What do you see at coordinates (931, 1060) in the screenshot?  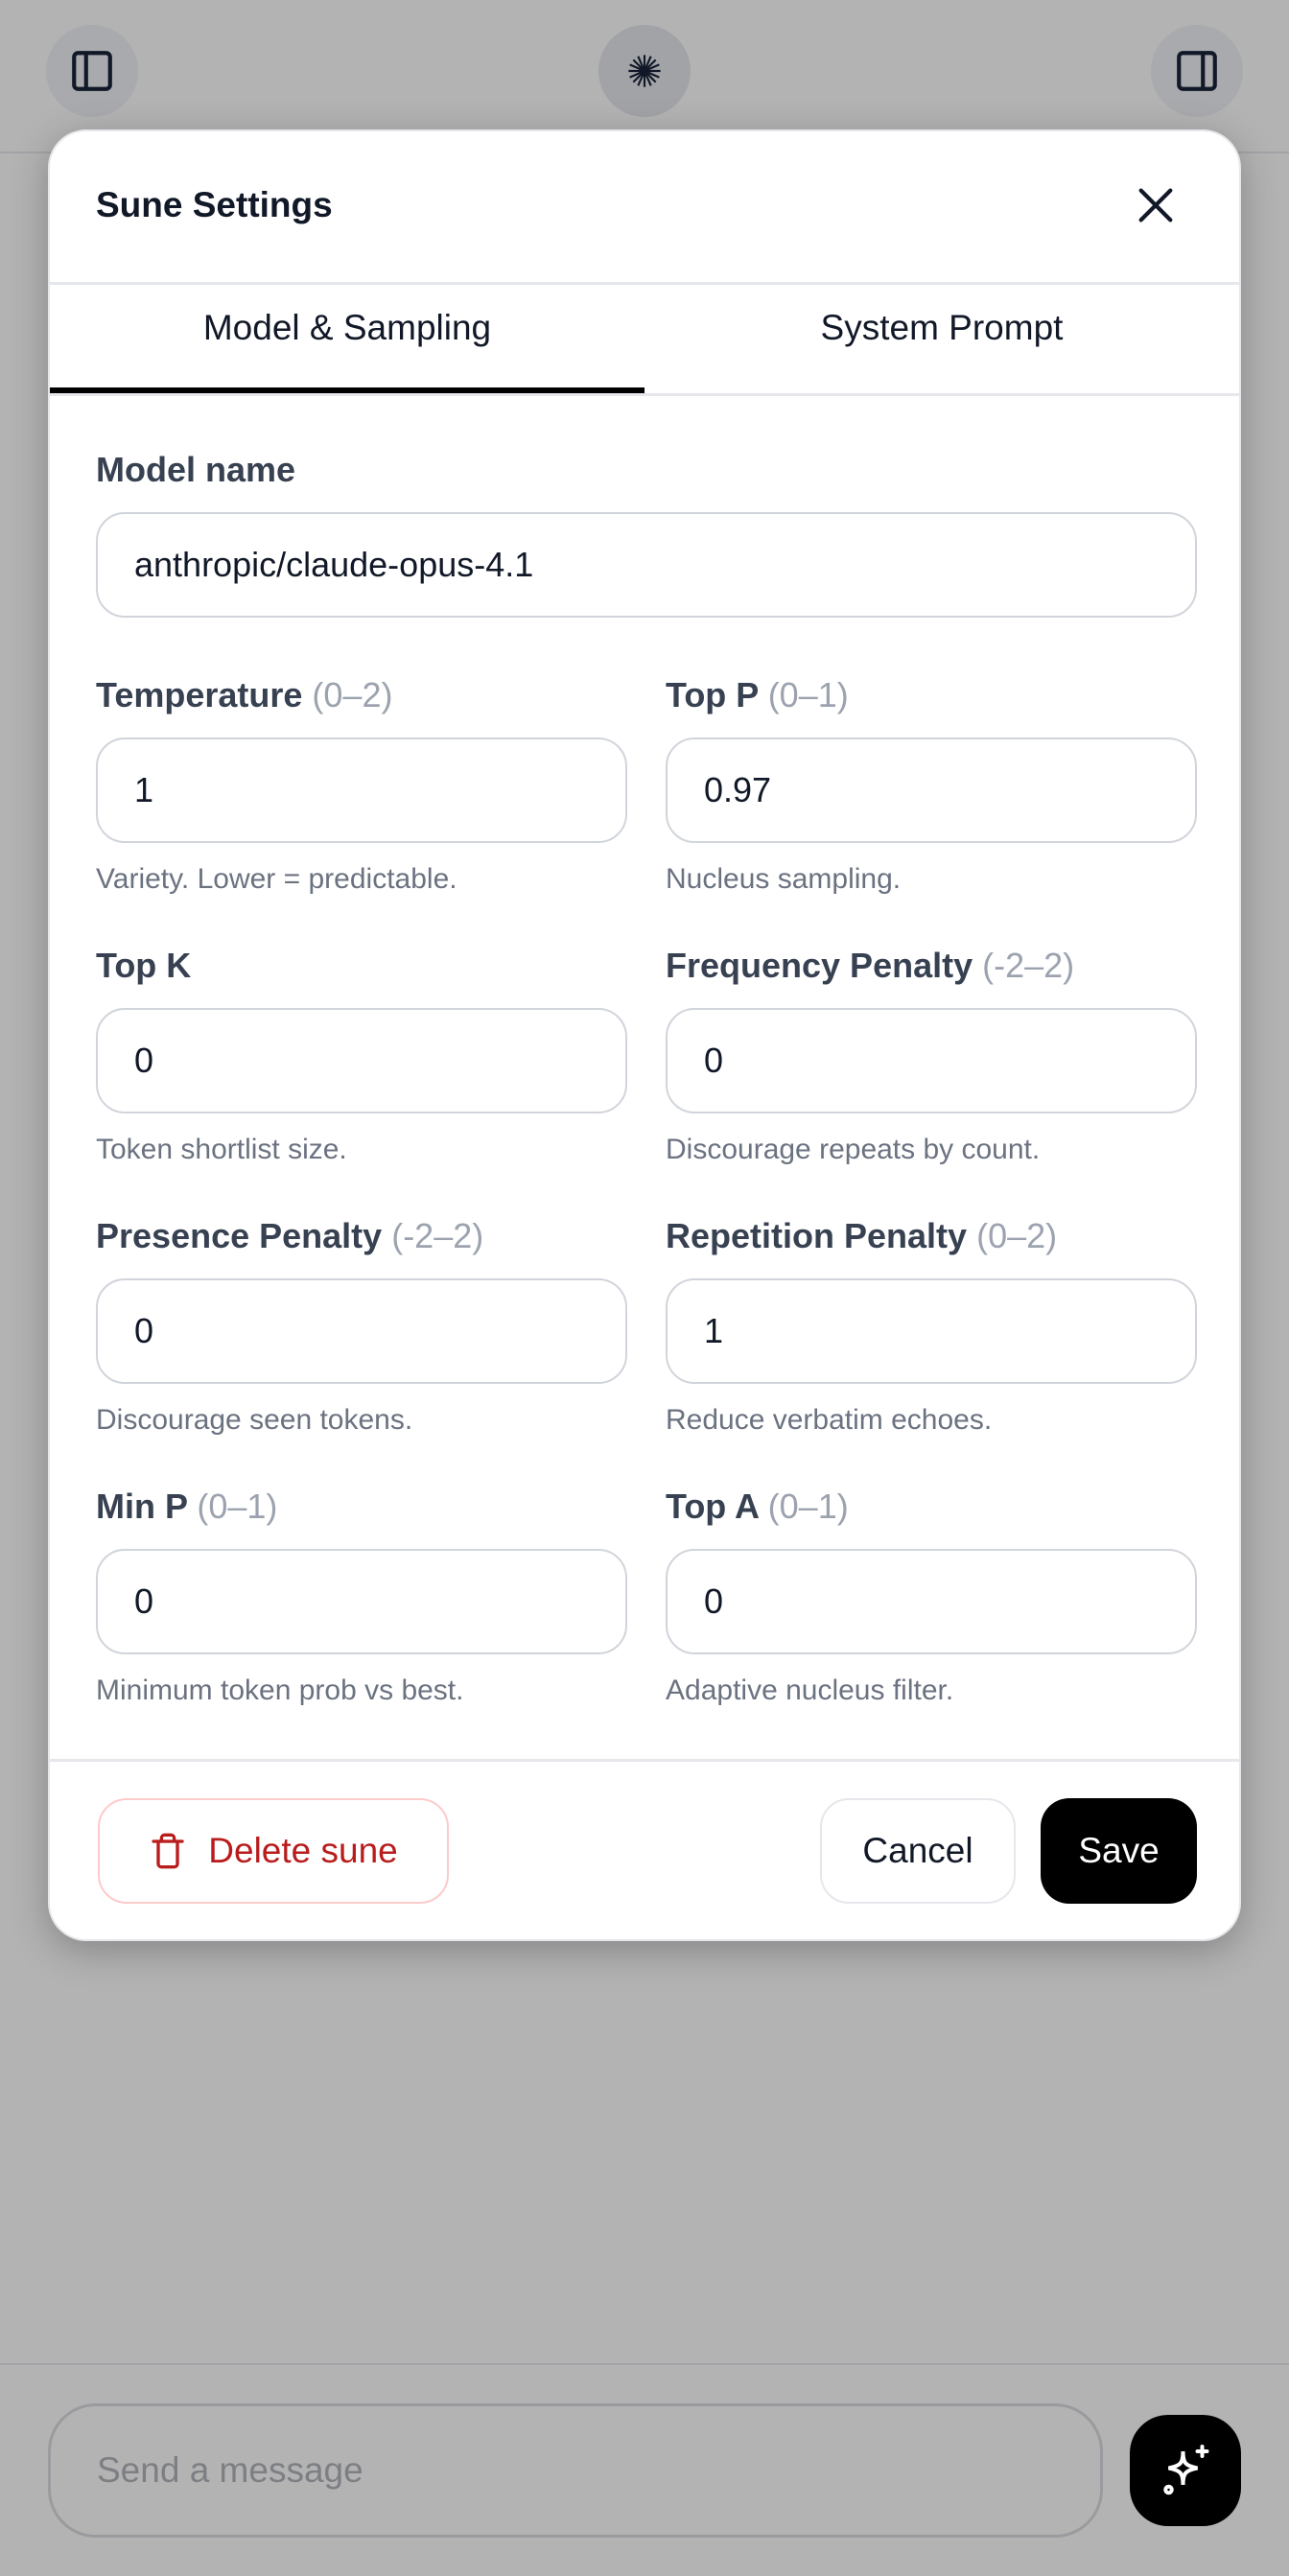 I see `frequency-penalty-input: 0` at bounding box center [931, 1060].